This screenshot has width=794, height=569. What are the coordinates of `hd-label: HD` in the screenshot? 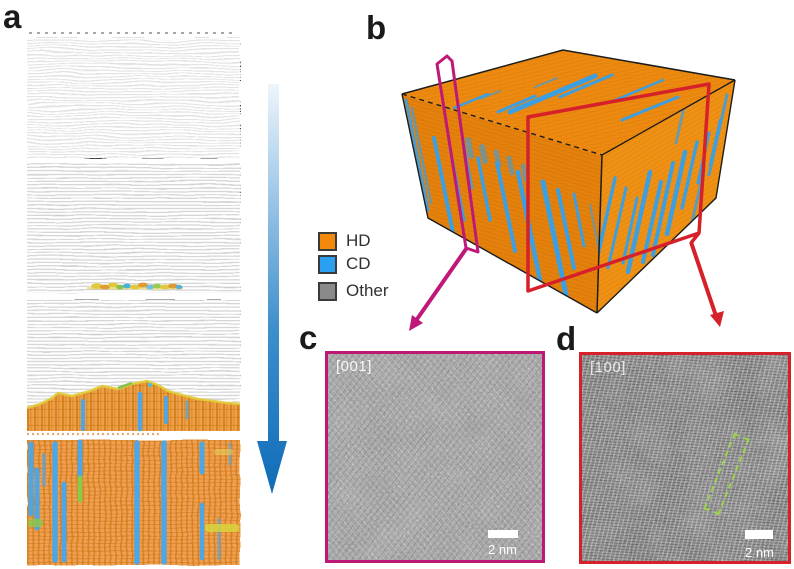 It's located at (358, 240).